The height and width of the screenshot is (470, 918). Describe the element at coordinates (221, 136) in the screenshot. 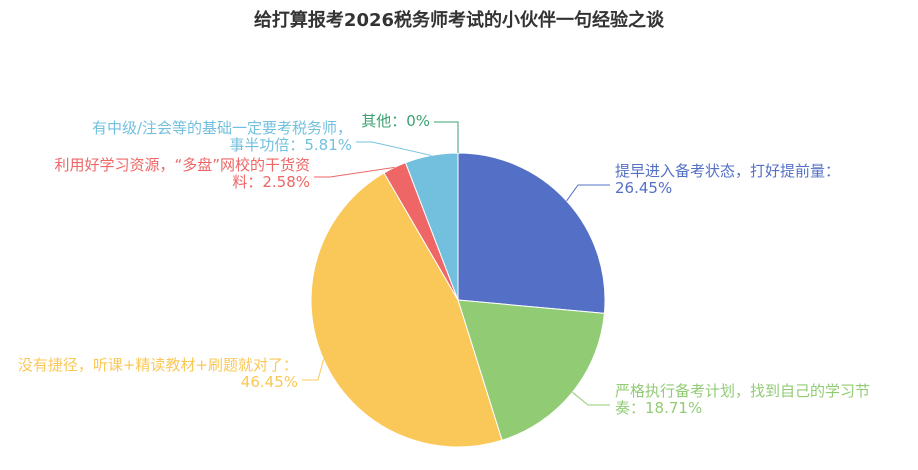

I see `category-label: 有中级/注会等的基础一定要考税务师，事半功倍` at that location.